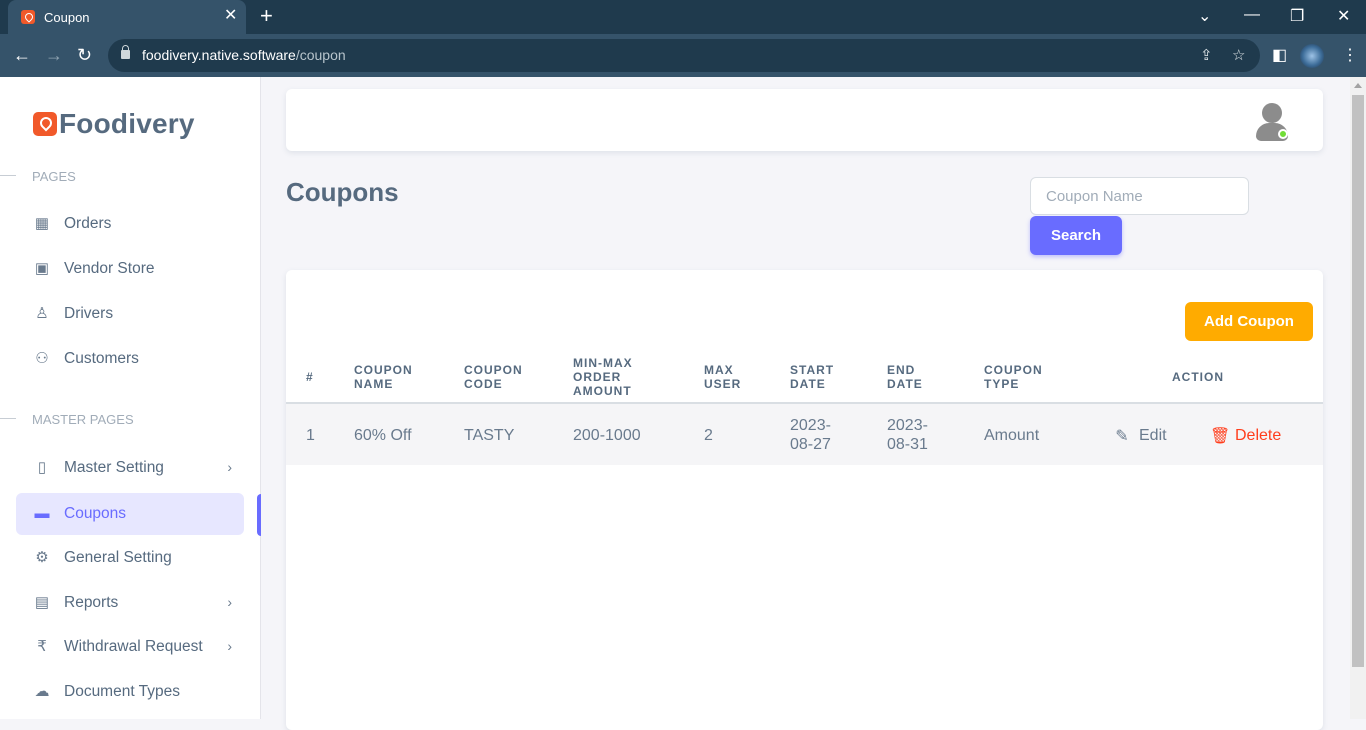  I want to click on column-header-coupon-type: COUPON TYPE, so click(1013, 377).